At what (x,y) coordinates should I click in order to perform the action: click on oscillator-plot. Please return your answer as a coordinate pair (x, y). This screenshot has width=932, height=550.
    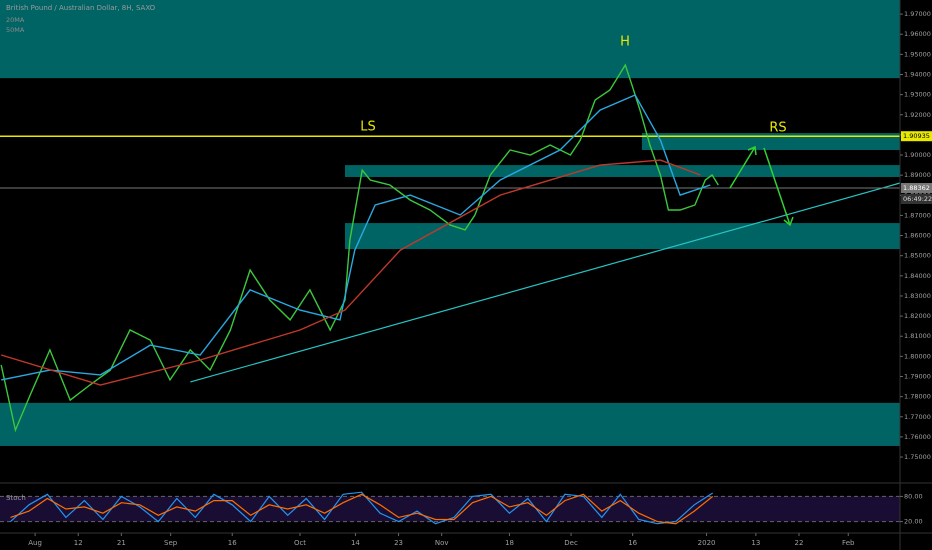
    Looking at the image, I should click on (450, 508).